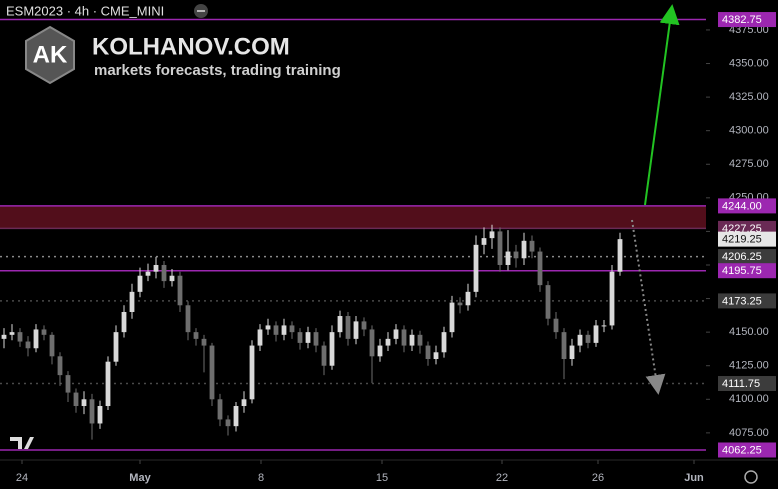  I want to click on down-arrow, so click(648, 307).